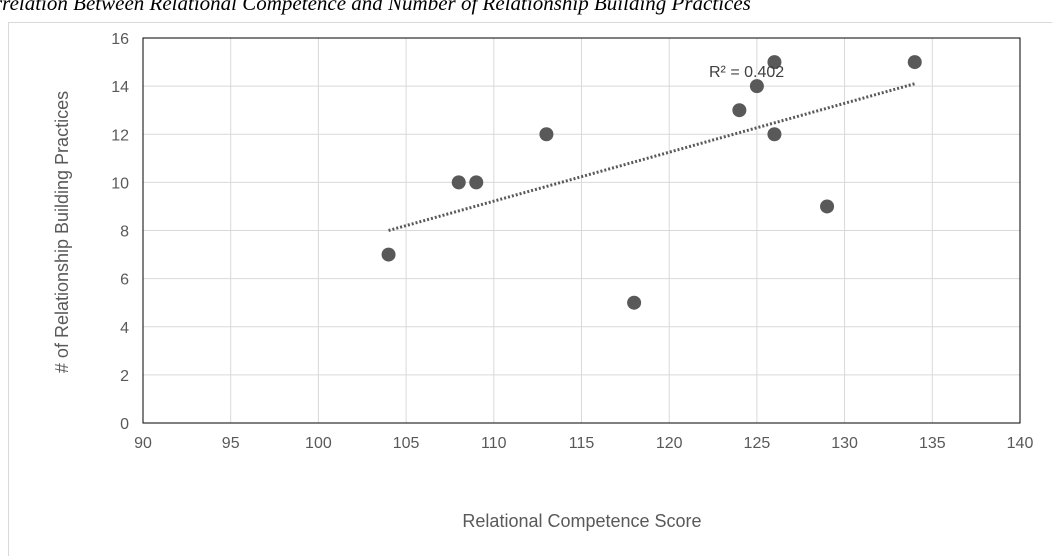 The height and width of the screenshot is (556, 1052). I want to click on y-tick-label-10: 10, so click(120, 183).